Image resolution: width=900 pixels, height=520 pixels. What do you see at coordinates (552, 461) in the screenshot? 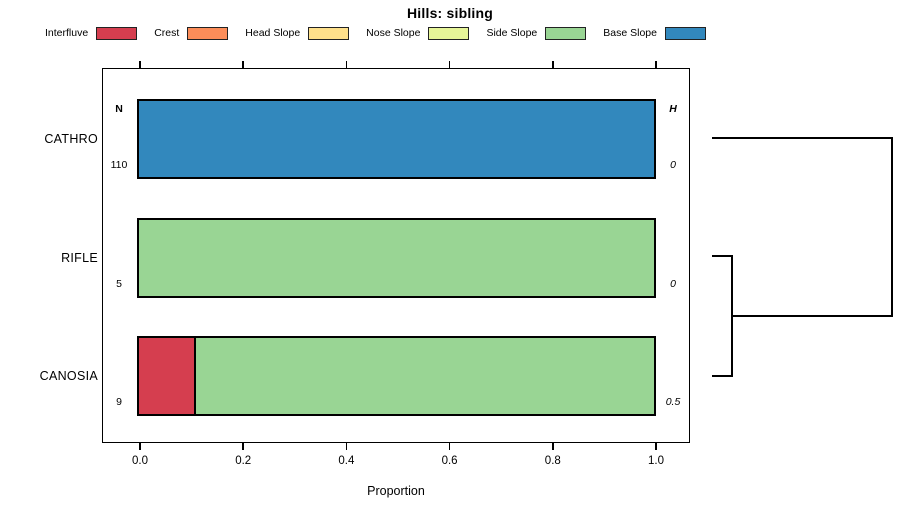
I see `x-tick-label: 0.8` at bounding box center [552, 461].